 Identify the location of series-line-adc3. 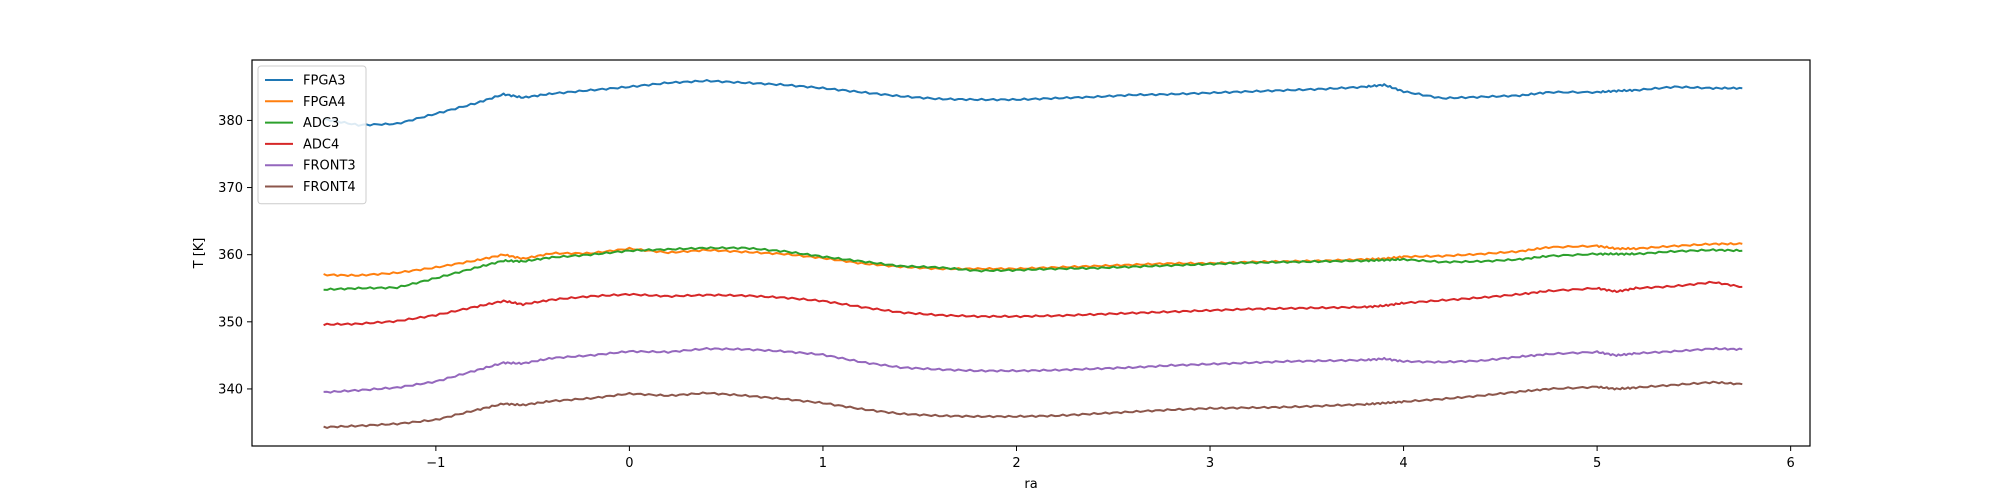
(1033, 268).